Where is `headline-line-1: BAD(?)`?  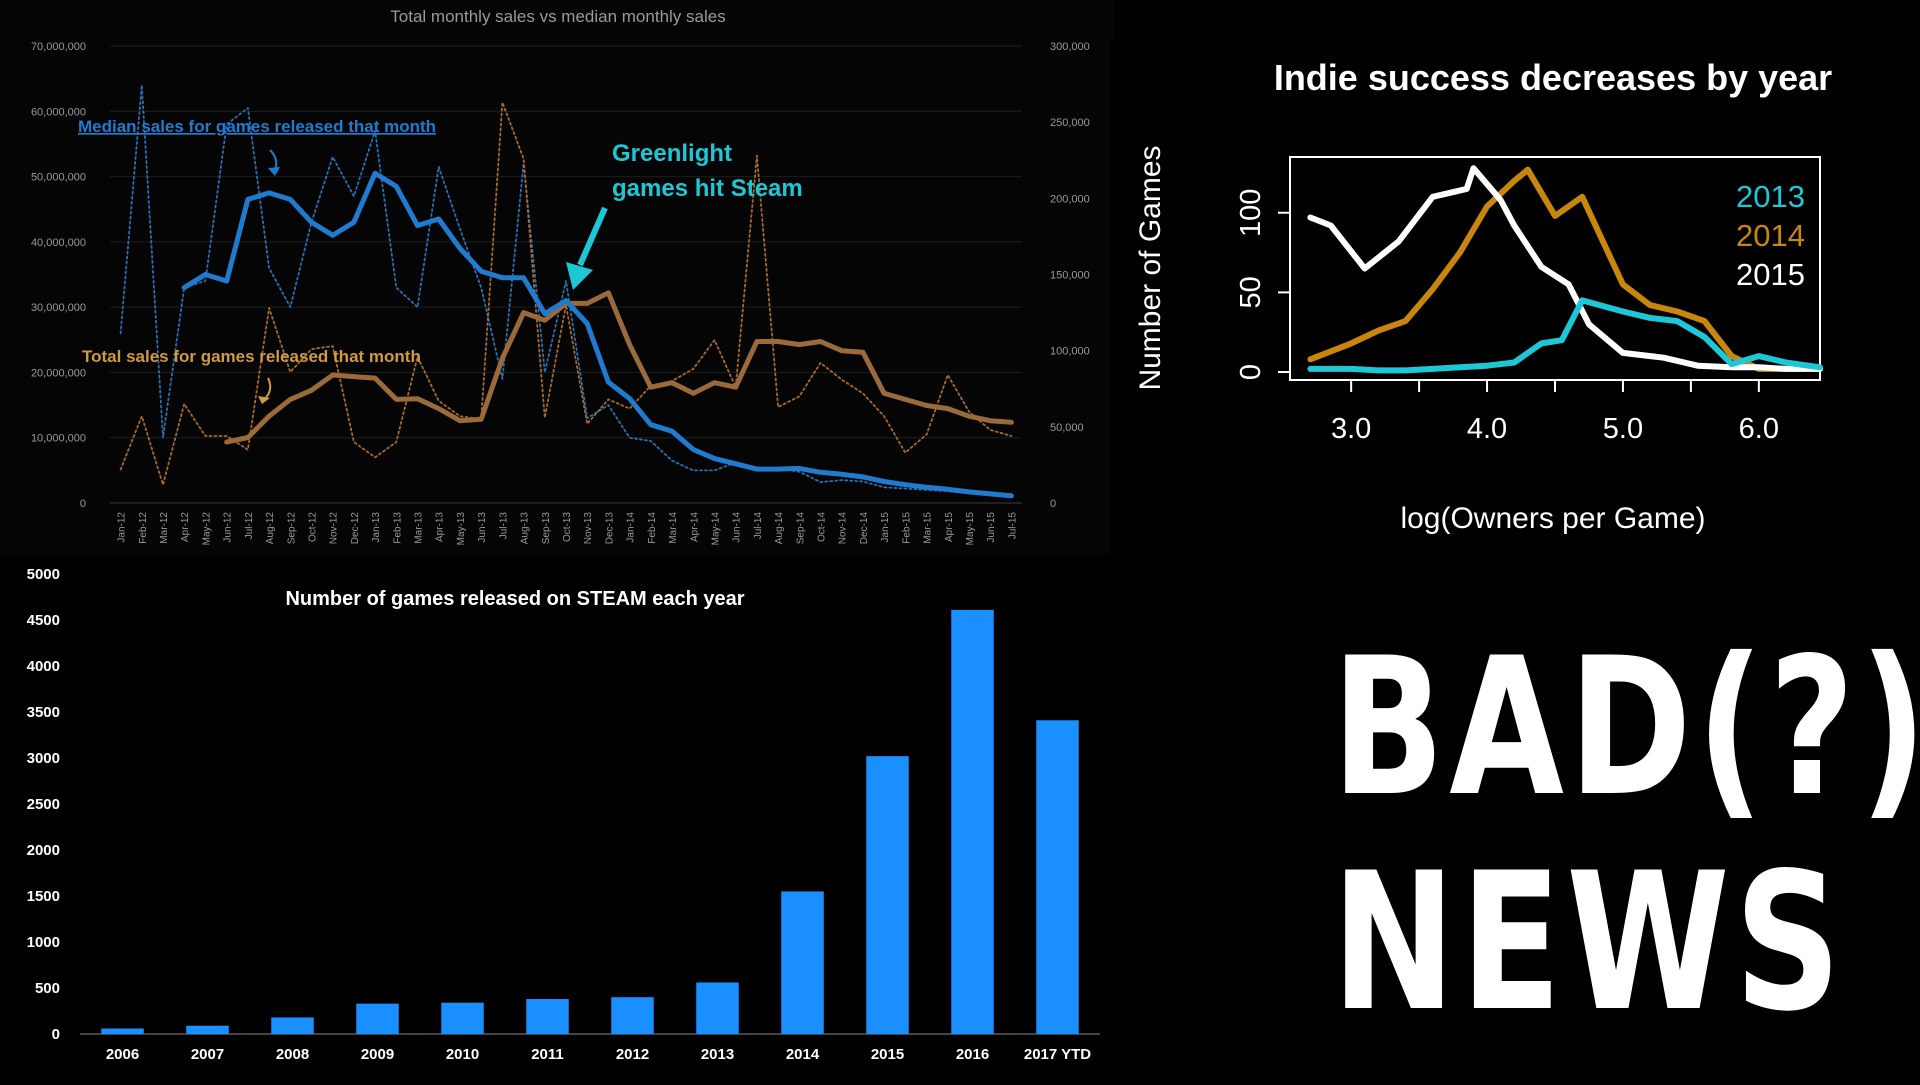
headline-line-1: BAD(?) is located at coordinates (1625, 727).